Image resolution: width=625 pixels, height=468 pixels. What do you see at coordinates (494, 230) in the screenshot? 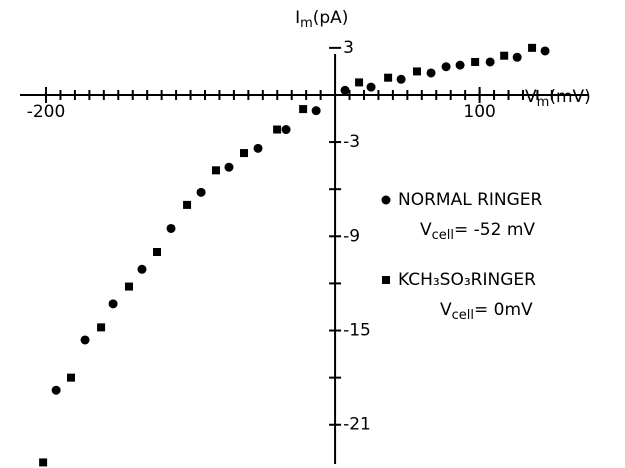
I see `label-rest: = -52 mV` at bounding box center [494, 230].